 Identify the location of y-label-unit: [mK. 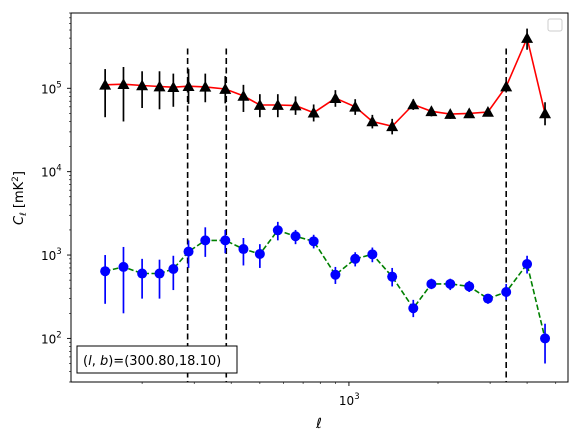
(19, 196).